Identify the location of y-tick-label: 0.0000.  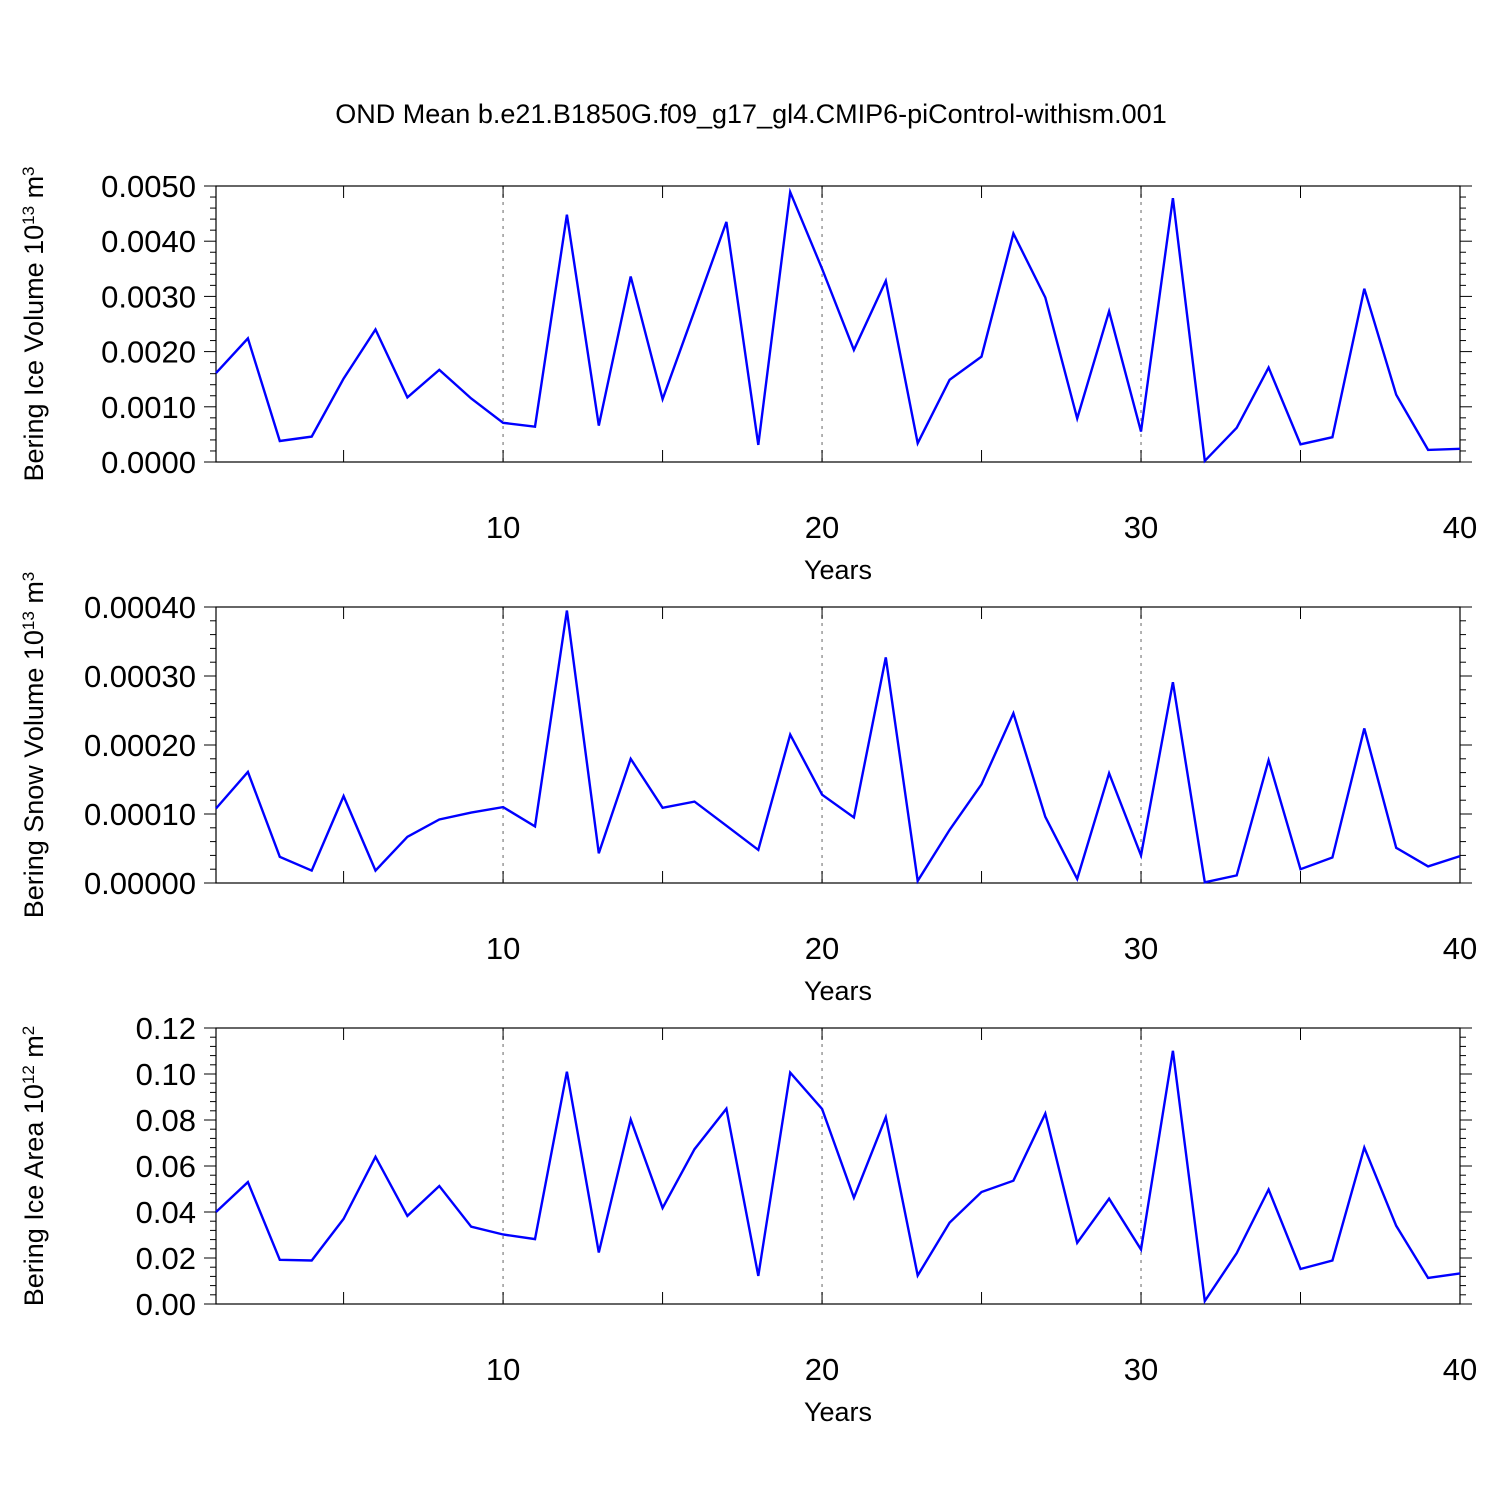
(148, 462).